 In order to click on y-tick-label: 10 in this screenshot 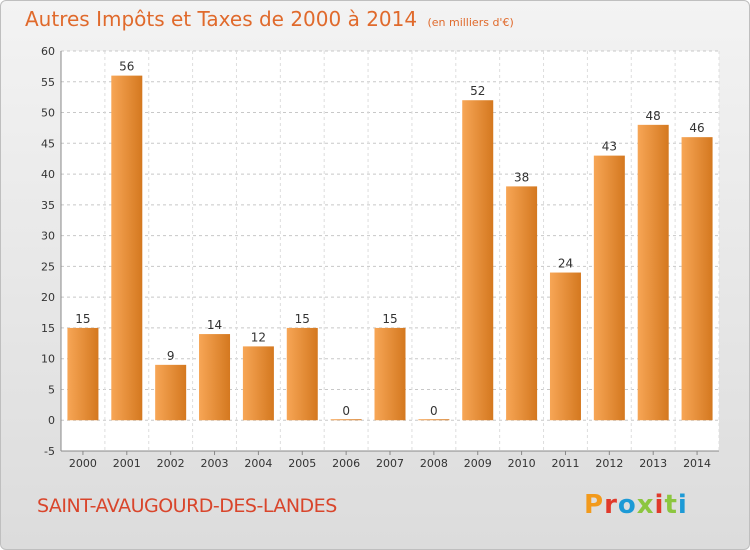, I will do `click(48, 359)`.